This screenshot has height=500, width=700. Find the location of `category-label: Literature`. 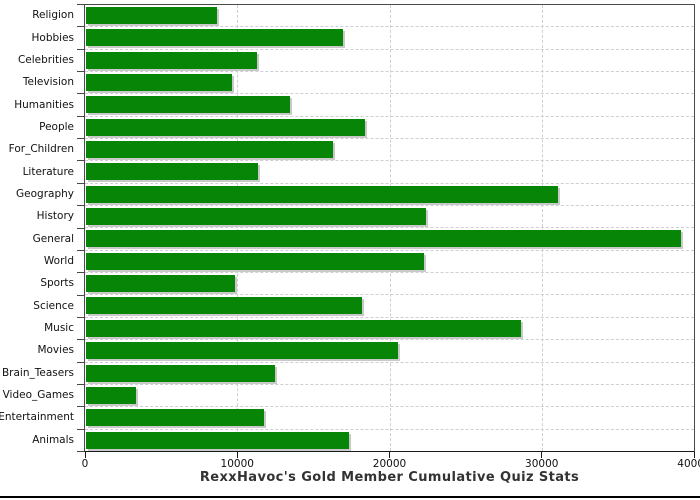

category-label: Literature is located at coordinates (48, 171).